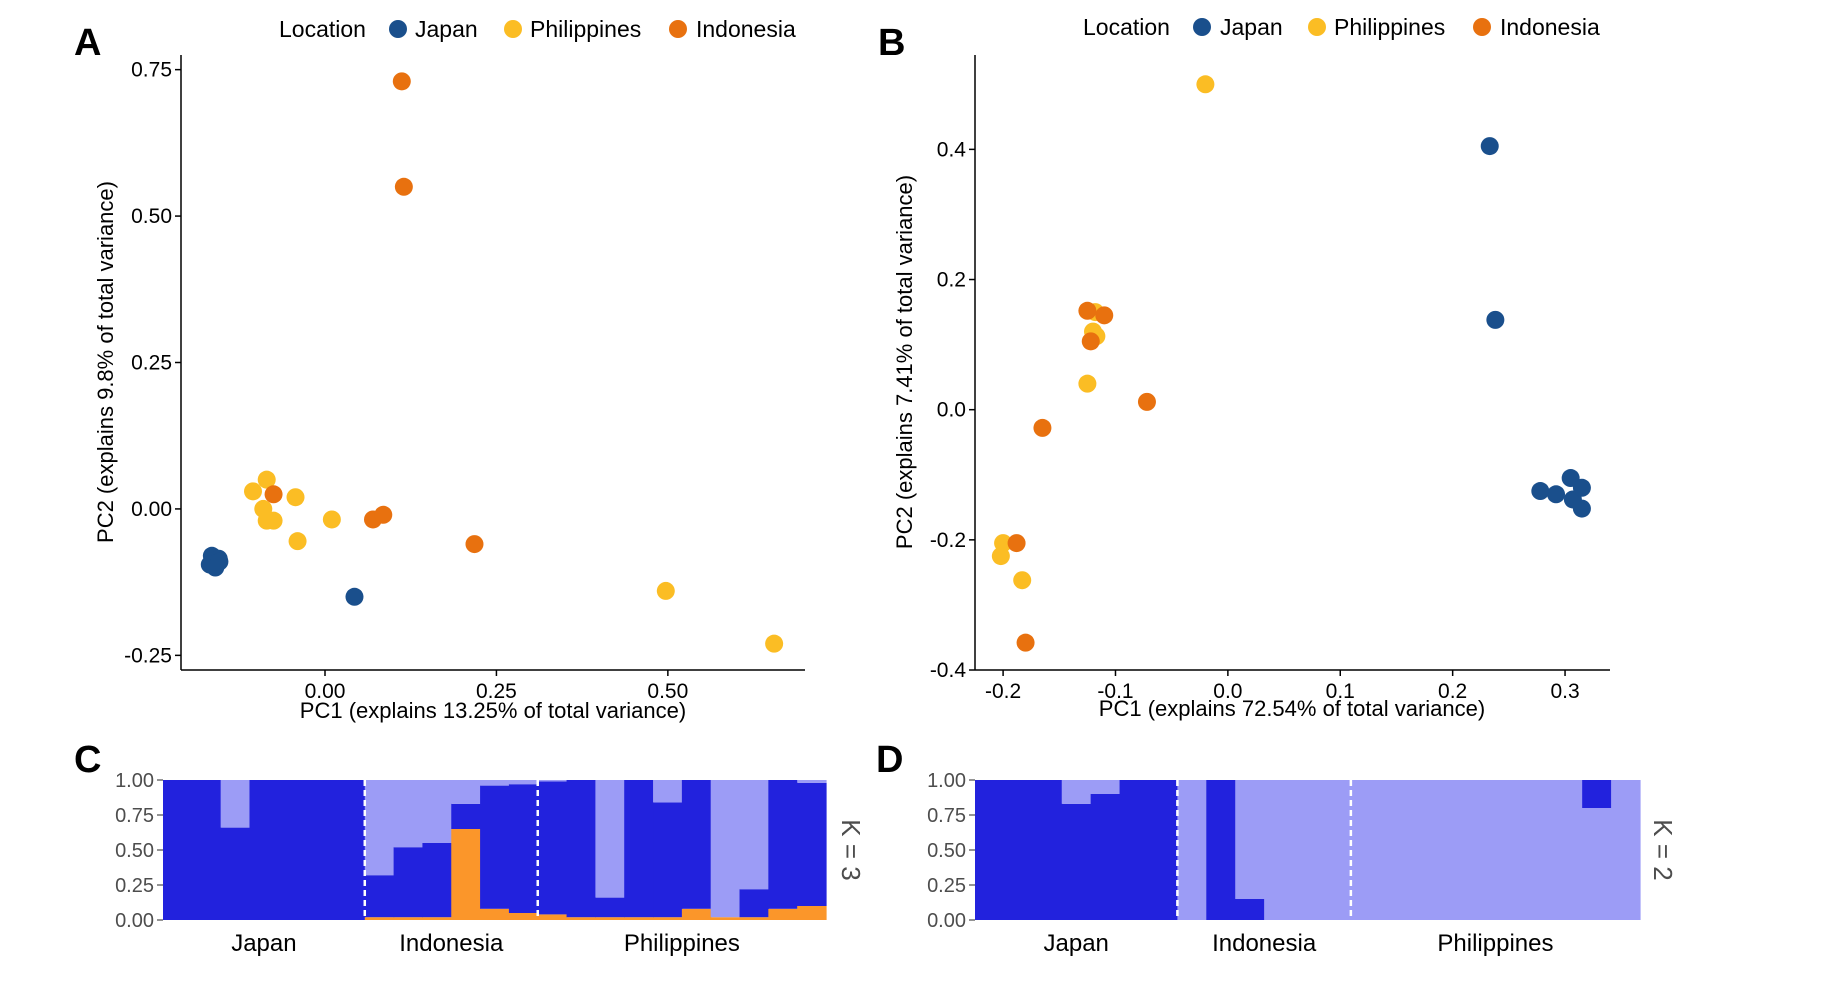 Image resolution: width=1836 pixels, height=1003 pixels. Describe the element at coordinates (1202, 27) in the screenshot. I see `panel-b-legend-key-japan` at that location.